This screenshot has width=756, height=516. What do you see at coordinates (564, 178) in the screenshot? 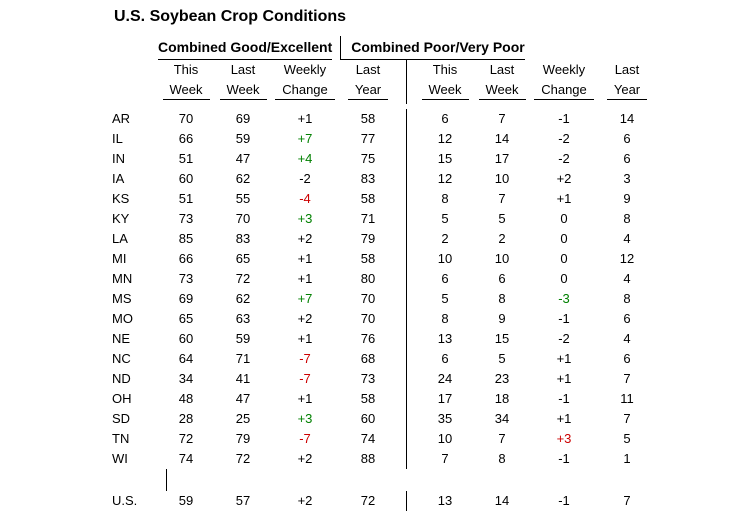
I see `cell-poor-very-poor-weekly-change: +2` at bounding box center [564, 178].